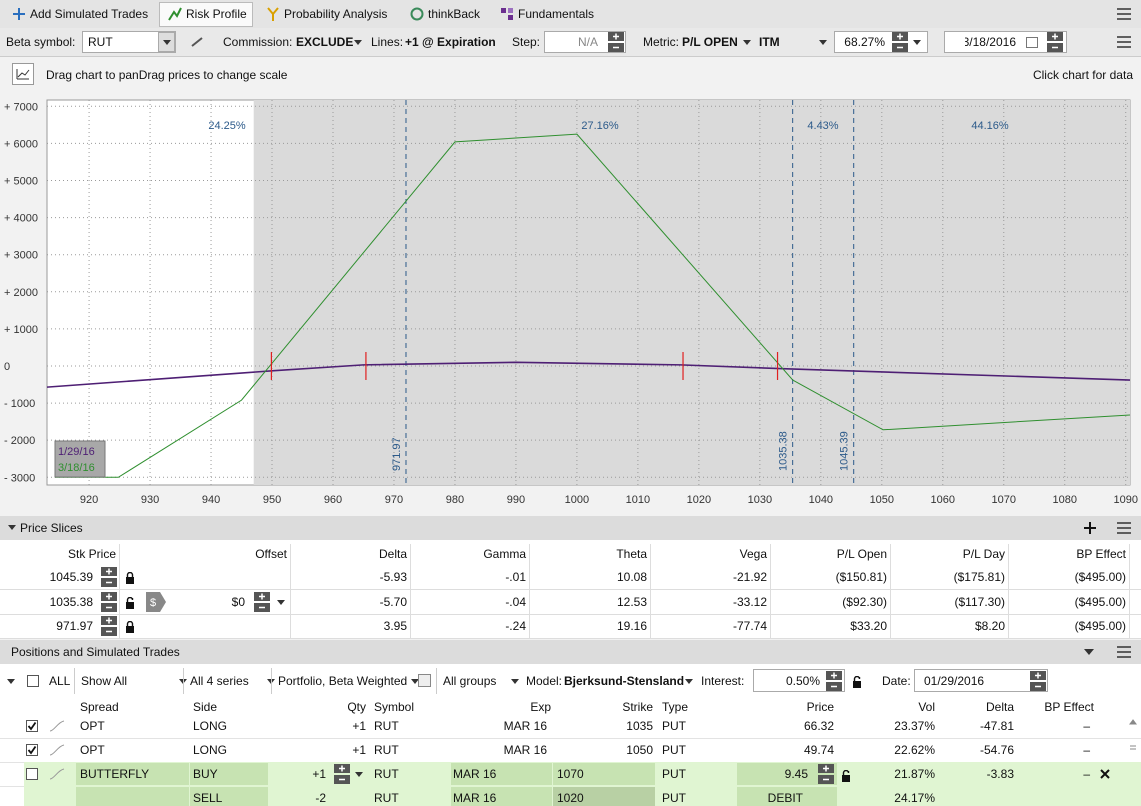 The width and height of the screenshot is (1141, 806). Describe the element at coordinates (470, 681) in the screenshot. I see `filter: All groups` at that location.